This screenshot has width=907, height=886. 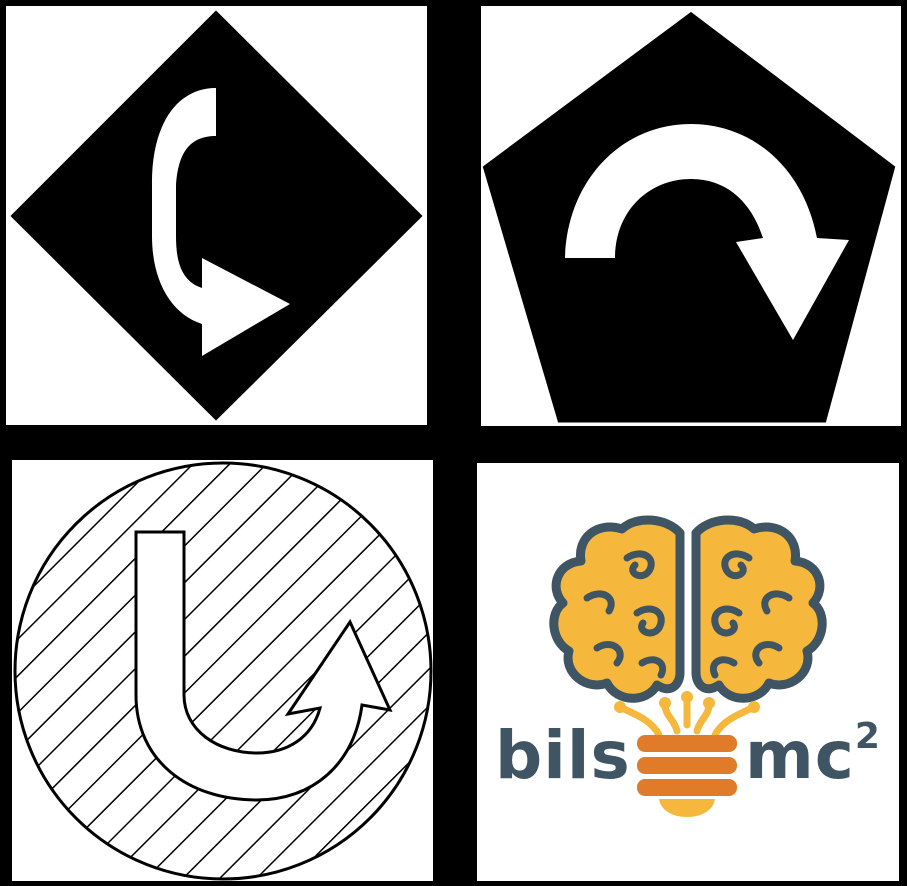 What do you see at coordinates (687, 716) in the screenshot?
I see `bulb-filaments` at bounding box center [687, 716].